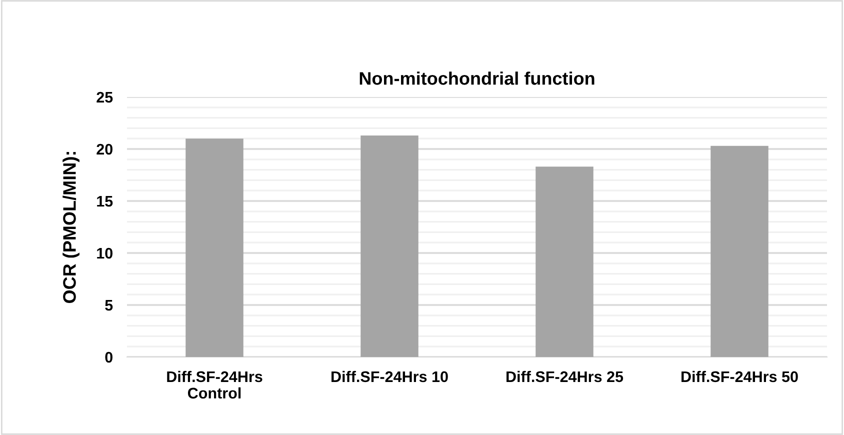  I want to click on y-tick-label: 0, so click(108, 357).